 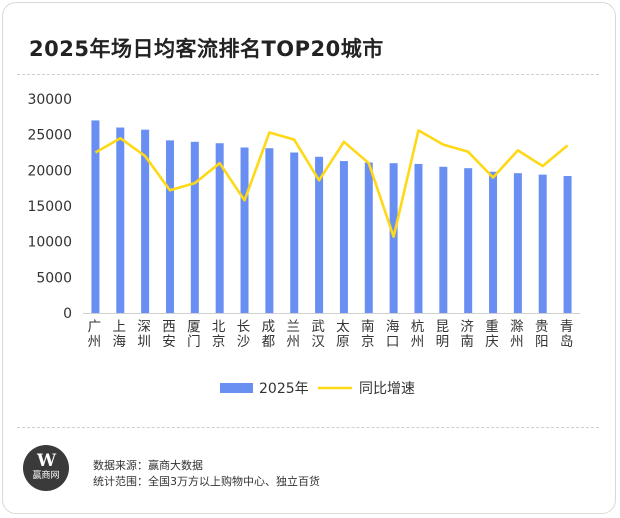 I want to click on x-tick-char: 原, so click(x=343, y=342).